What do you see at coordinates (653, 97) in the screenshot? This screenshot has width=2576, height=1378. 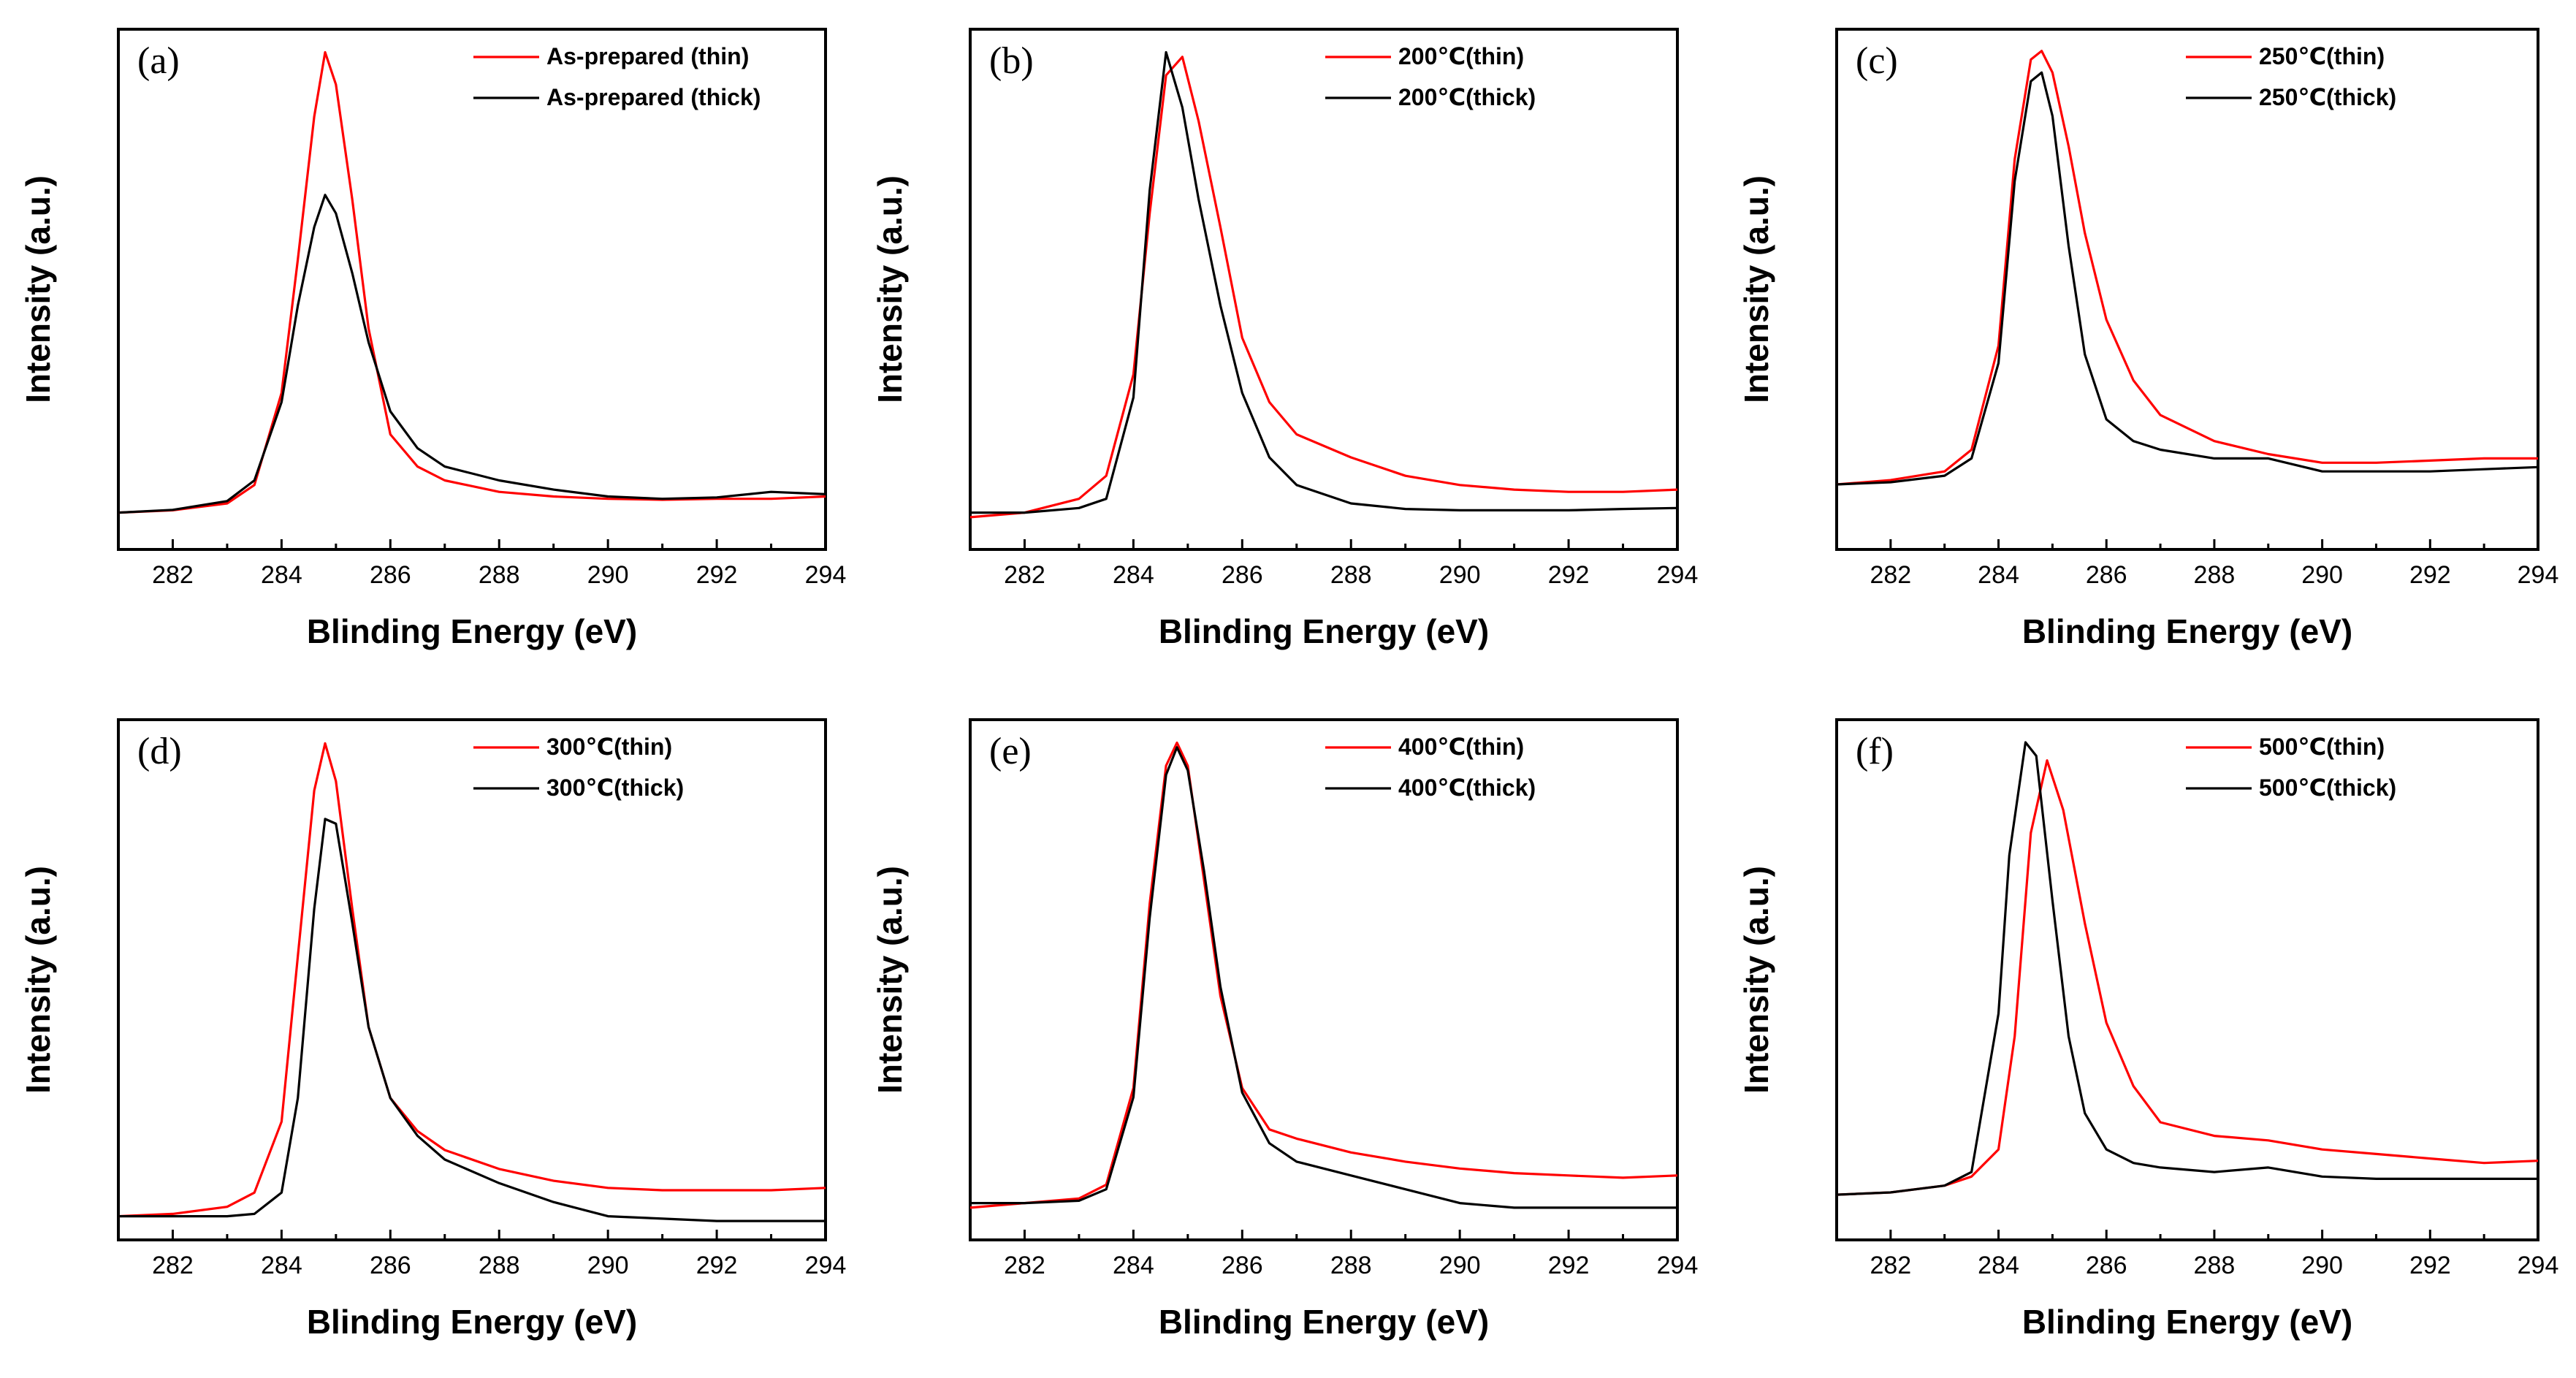 I see `legend-label: As-prepared (thick)` at bounding box center [653, 97].